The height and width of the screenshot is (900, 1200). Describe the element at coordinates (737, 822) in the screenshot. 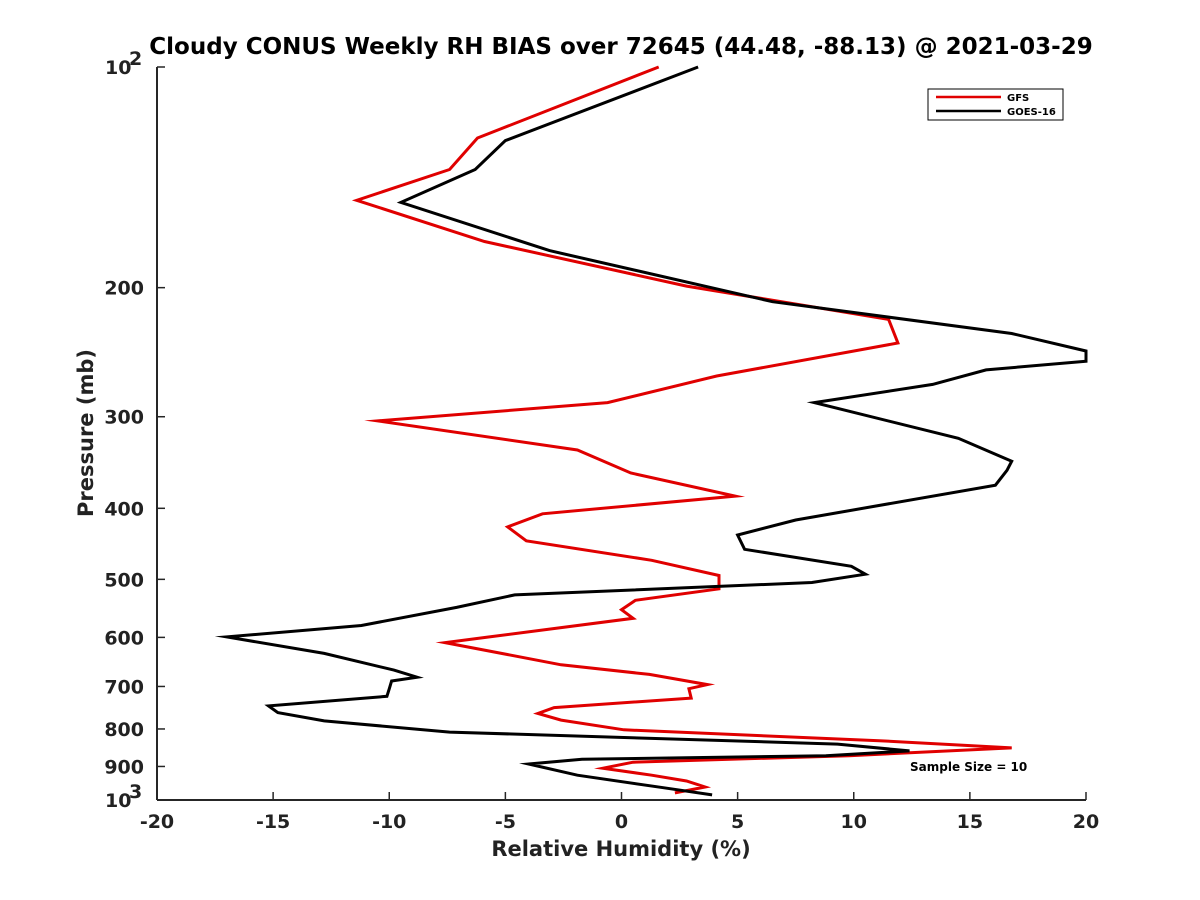

I see `x-tick-label: 5` at that location.